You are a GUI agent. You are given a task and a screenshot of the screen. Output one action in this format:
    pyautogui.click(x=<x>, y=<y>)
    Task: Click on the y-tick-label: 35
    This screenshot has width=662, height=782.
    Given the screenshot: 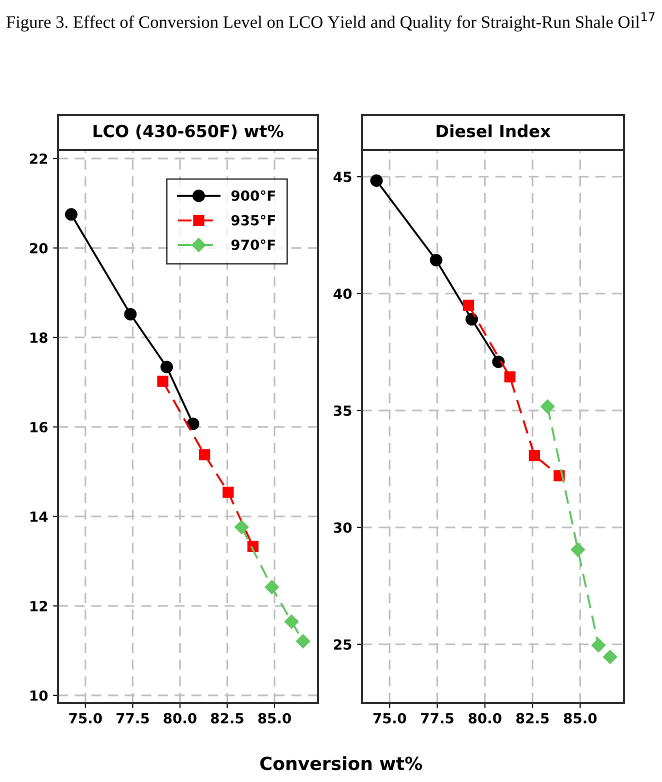 What is the action you would take?
    pyautogui.click(x=343, y=410)
    